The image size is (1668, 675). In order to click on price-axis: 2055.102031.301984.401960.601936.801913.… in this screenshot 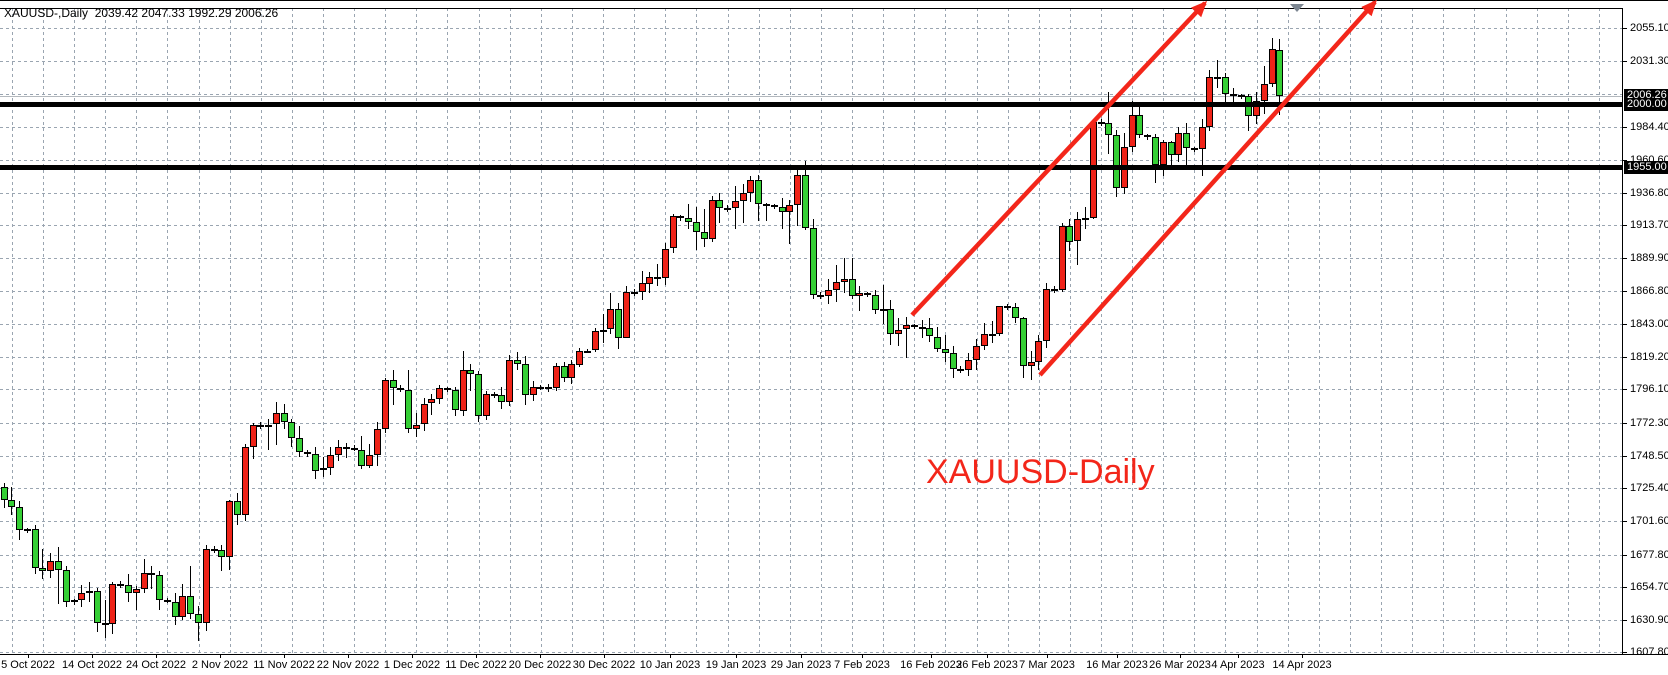, I will do `click(1645, 337)`.